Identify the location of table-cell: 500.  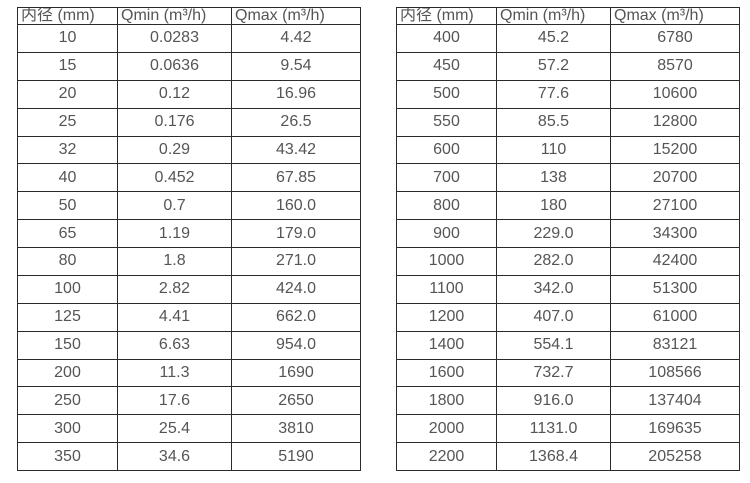
(446, 94).